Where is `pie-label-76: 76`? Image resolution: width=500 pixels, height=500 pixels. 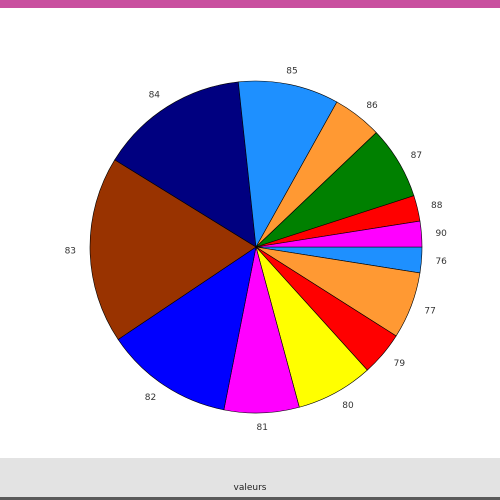 pie-label-76: 76 is located at coordinates (441, 262).